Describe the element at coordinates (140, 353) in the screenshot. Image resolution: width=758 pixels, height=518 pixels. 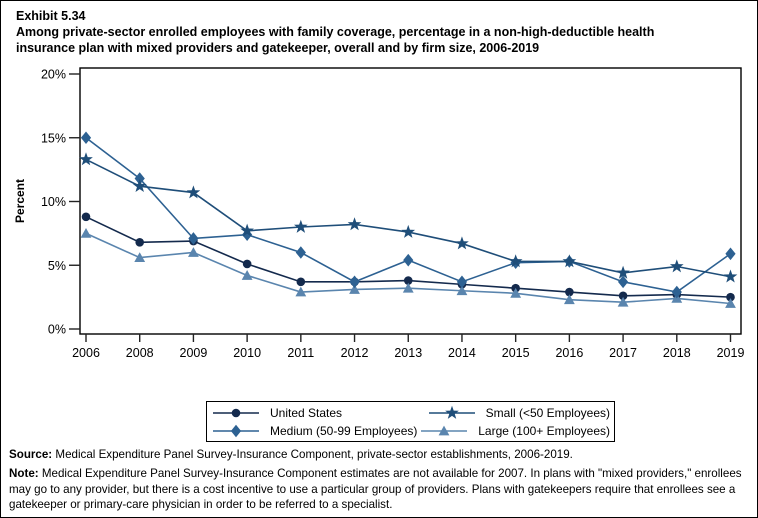
I see `x-axis-tick-label: 2008` at that location.